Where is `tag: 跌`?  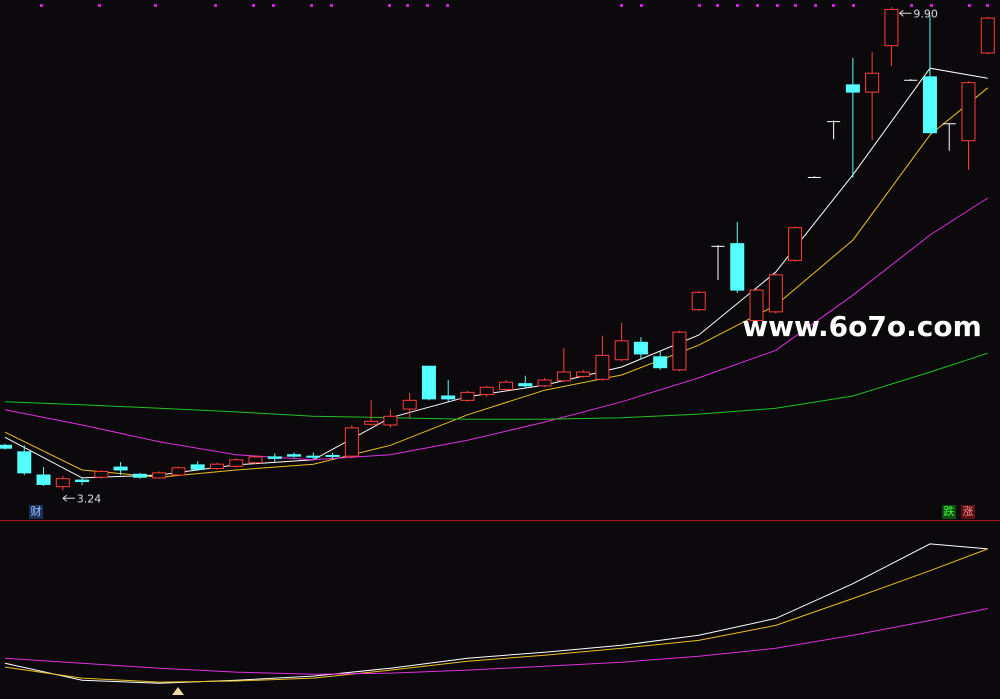 tag: 跌 is located at coordinates (949, 511).